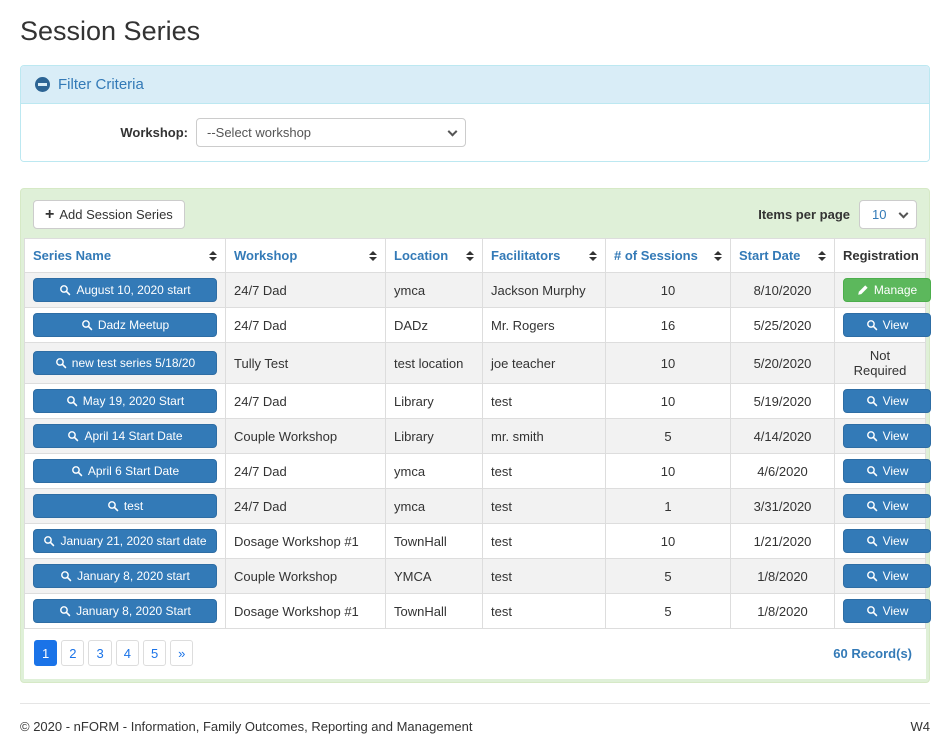 This screenshot has width=943, height=754. I want to click on grid-footer: 1 2 3 4 5» 60 Record(s), so click(475, 654).